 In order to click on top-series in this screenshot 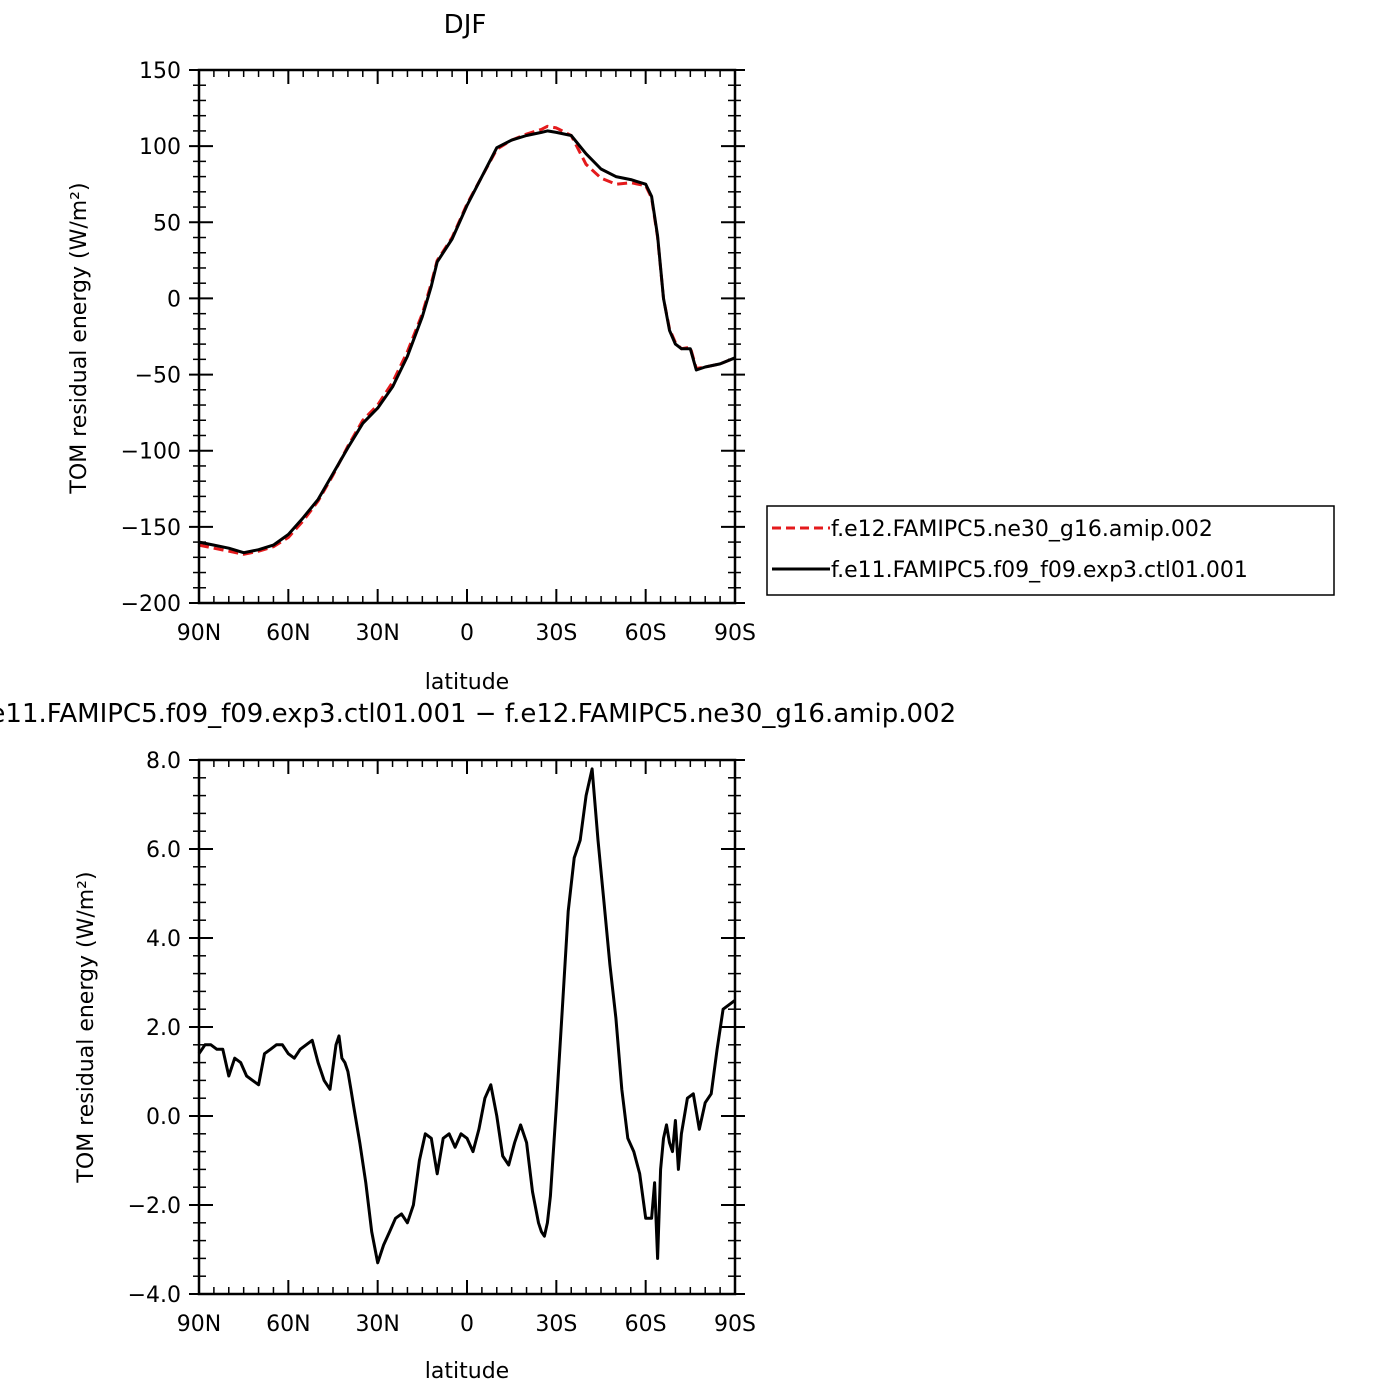, I will do `click(467, 340)`.